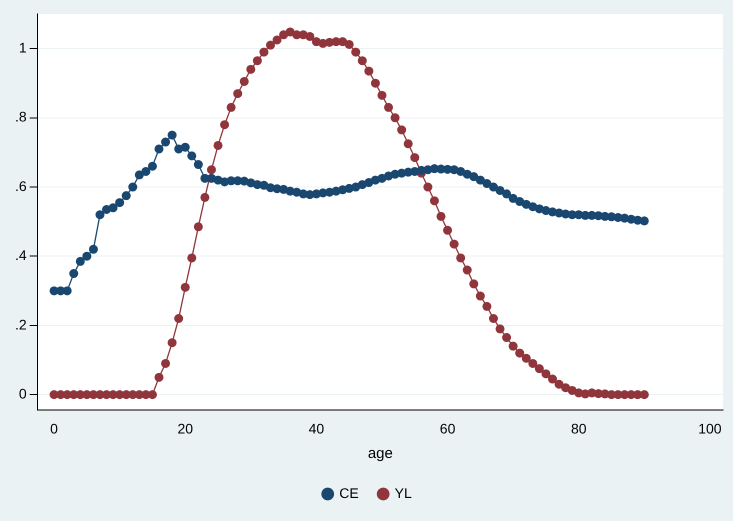  What do you see at coordinates (20, 255) in the screenshot?
I see `y-tick-label: .4` at bounding box center [20, 255].